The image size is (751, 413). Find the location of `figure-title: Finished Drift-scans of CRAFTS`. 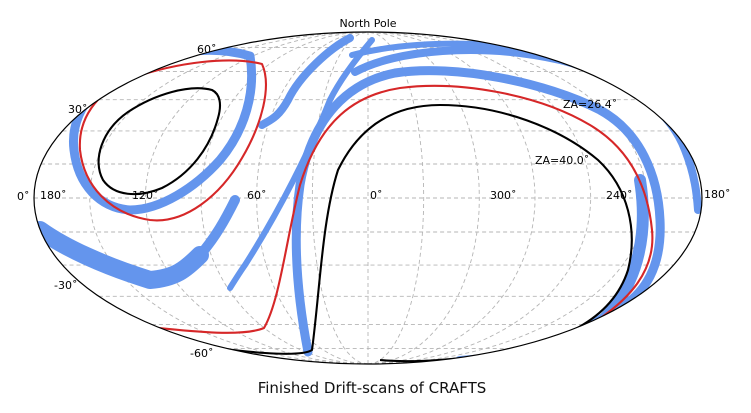

figure-title: Finished Drift-scans of CRAFTS is located at coordinates (372, 388).